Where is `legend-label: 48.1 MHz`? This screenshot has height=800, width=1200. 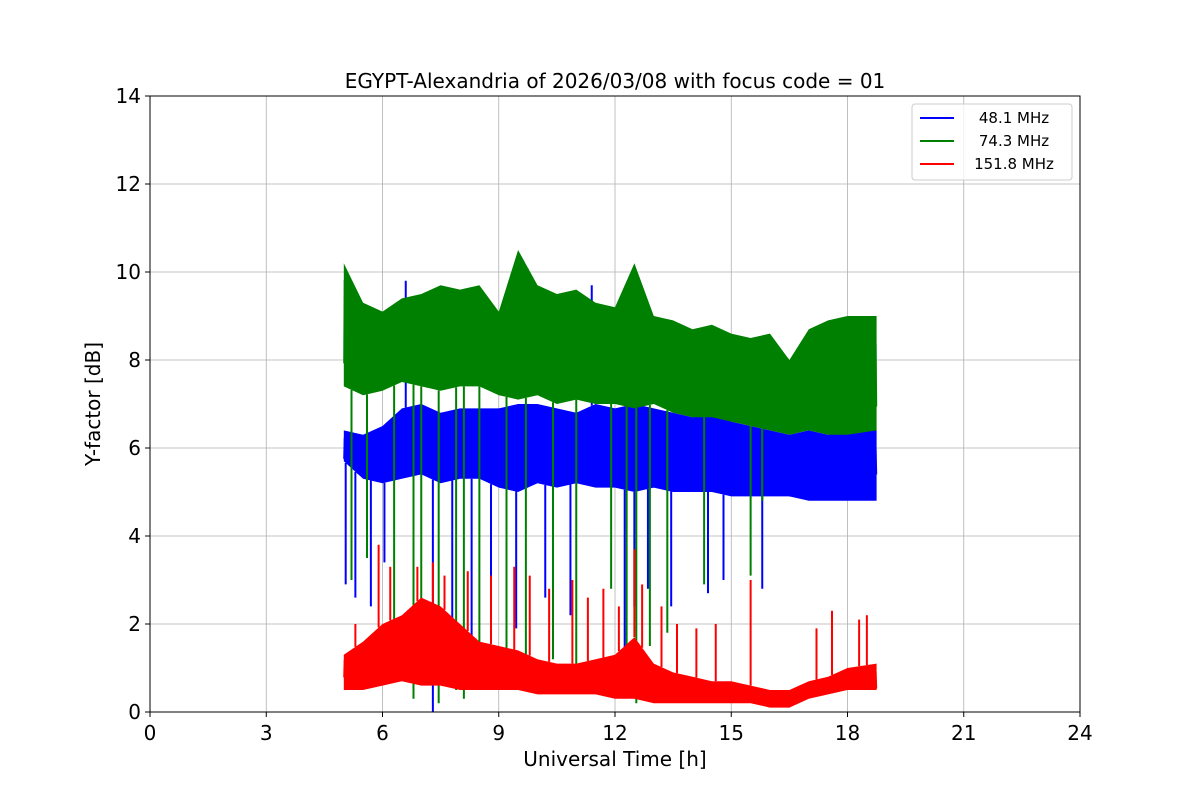
legend-label: 48.1 MHz is located at coordinates (1014, 118).